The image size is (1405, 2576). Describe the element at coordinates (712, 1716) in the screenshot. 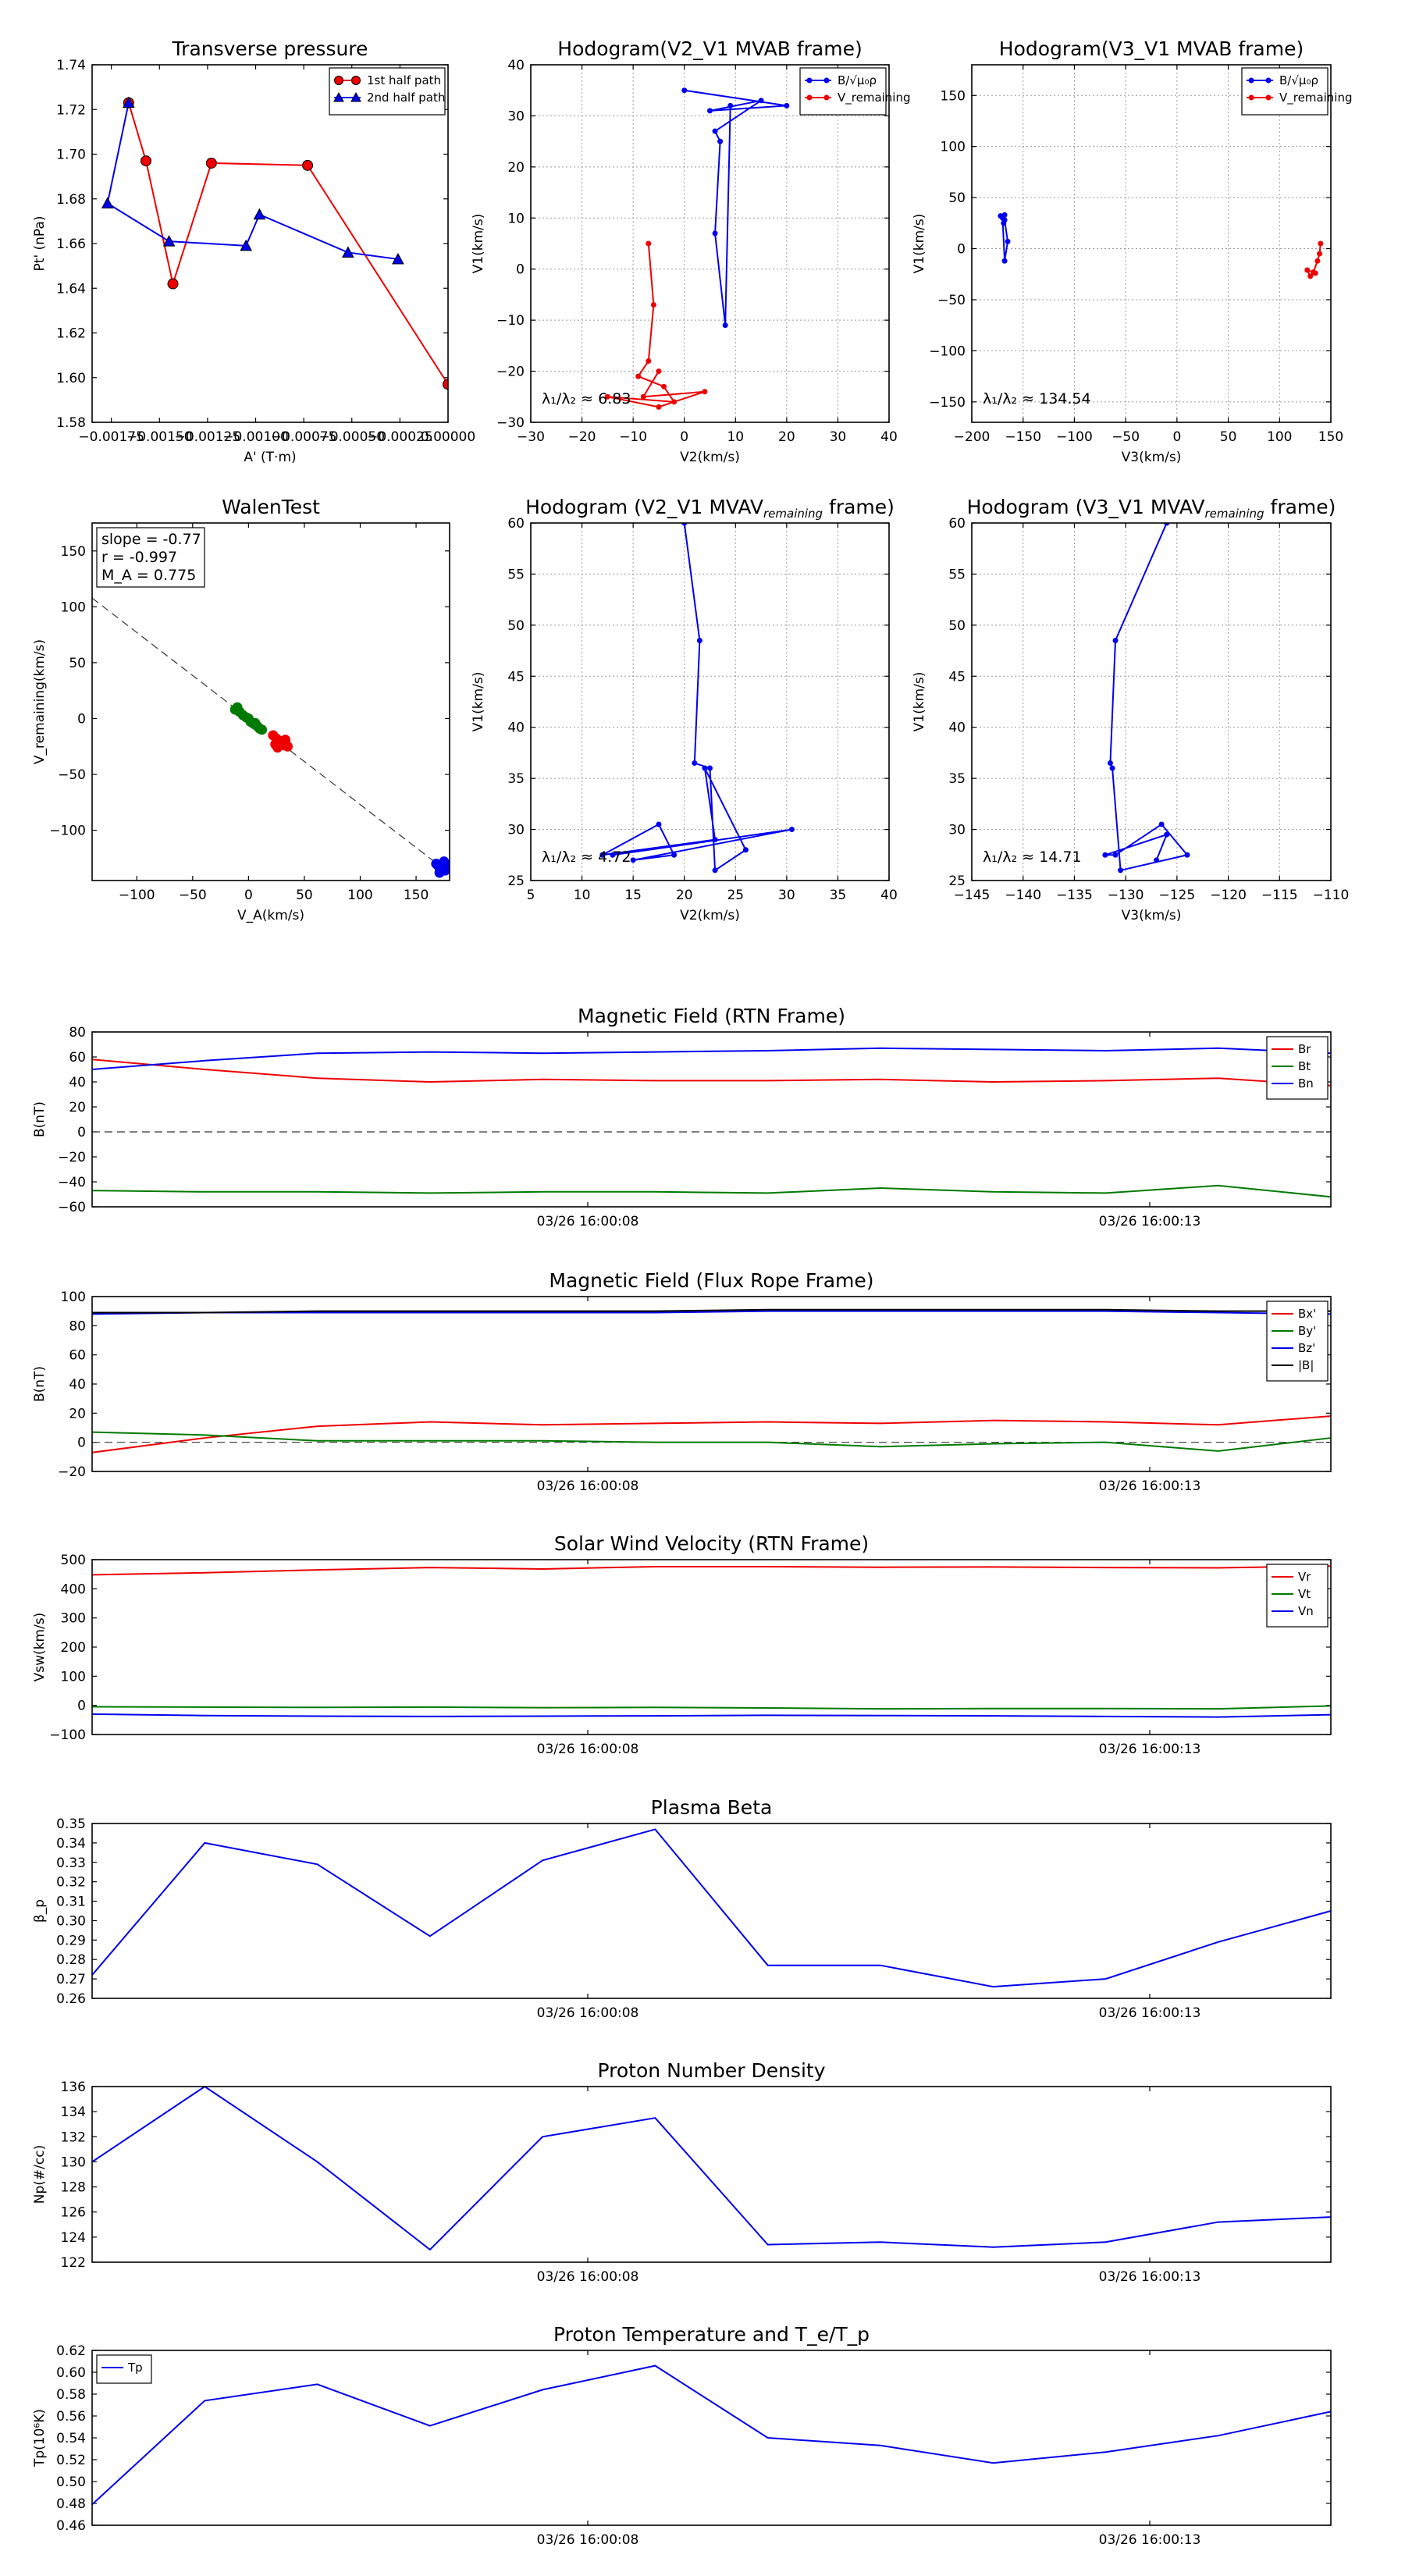

I see `series-line-Vn` at that location.